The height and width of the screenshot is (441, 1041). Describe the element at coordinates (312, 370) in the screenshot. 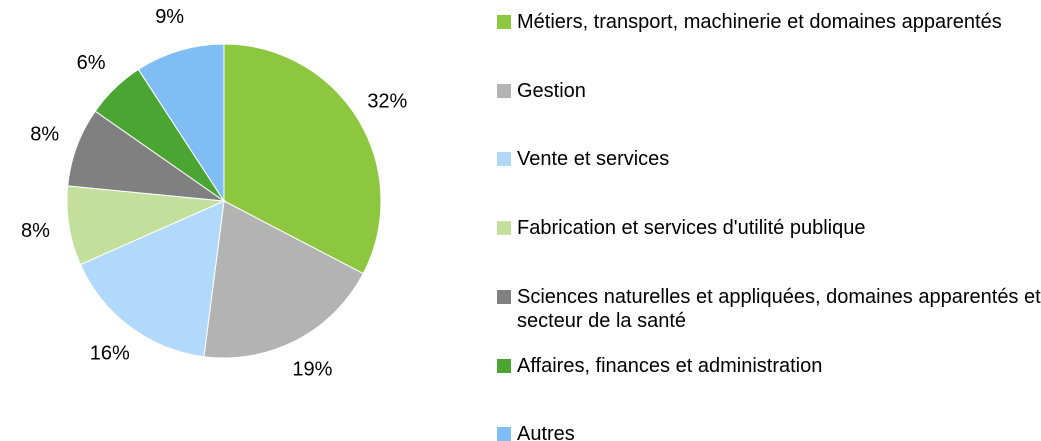

I see `data-label: 19%` at that location.